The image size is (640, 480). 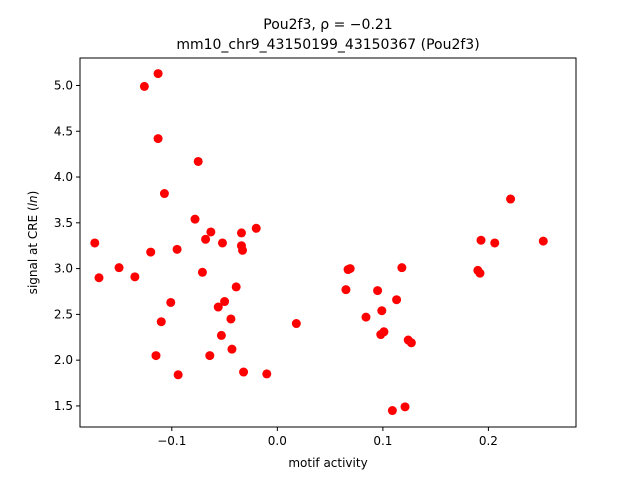 I want to click on x-tick-label: 0.1, so click(x=382, y=441).